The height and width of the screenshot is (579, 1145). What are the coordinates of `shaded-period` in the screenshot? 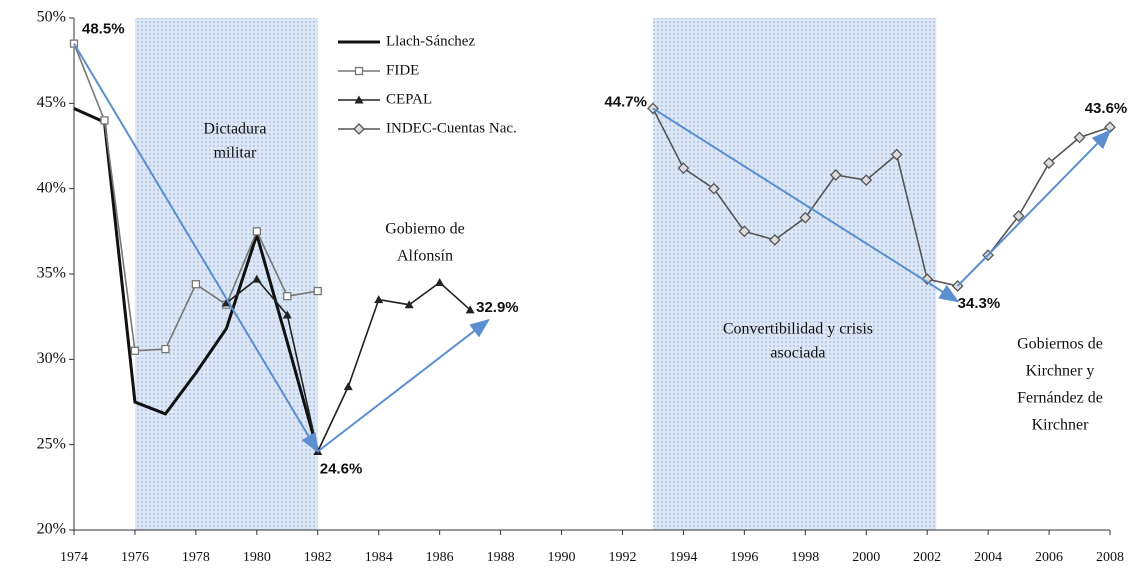 It's located at (226, 274).